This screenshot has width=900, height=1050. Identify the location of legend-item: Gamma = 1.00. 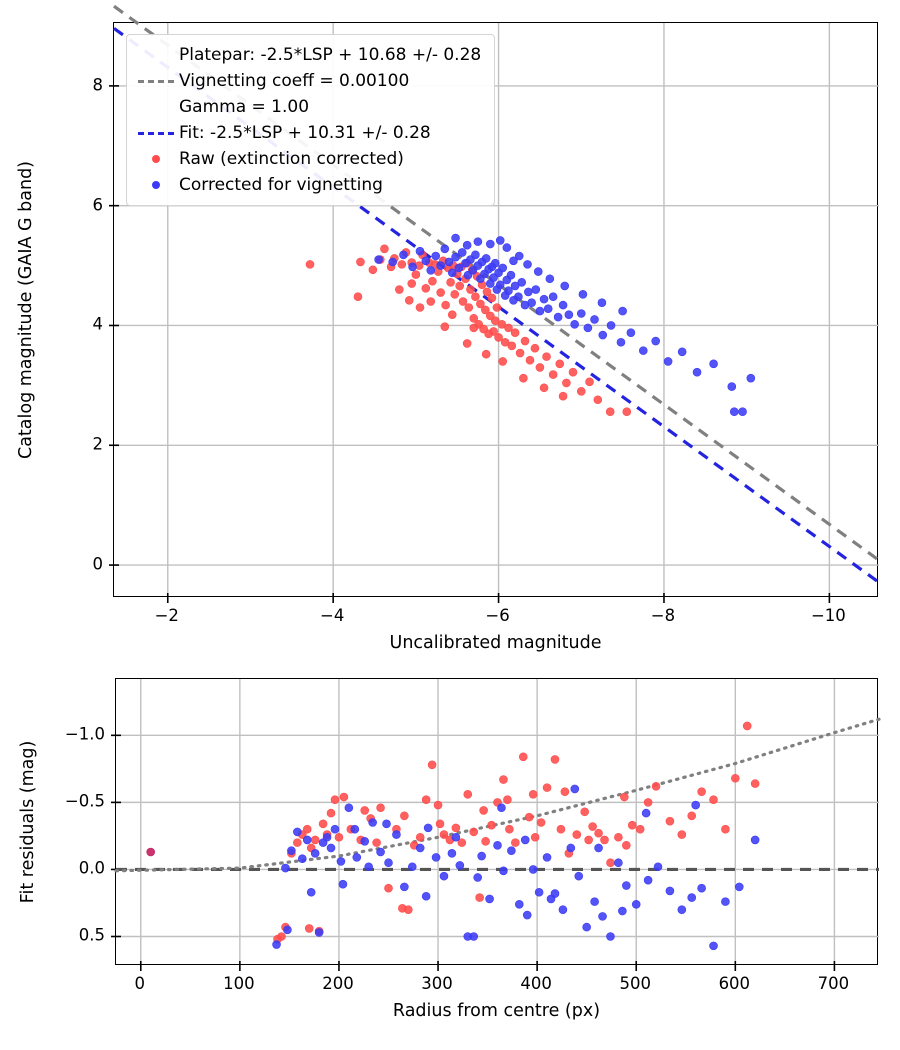
(307, 107).